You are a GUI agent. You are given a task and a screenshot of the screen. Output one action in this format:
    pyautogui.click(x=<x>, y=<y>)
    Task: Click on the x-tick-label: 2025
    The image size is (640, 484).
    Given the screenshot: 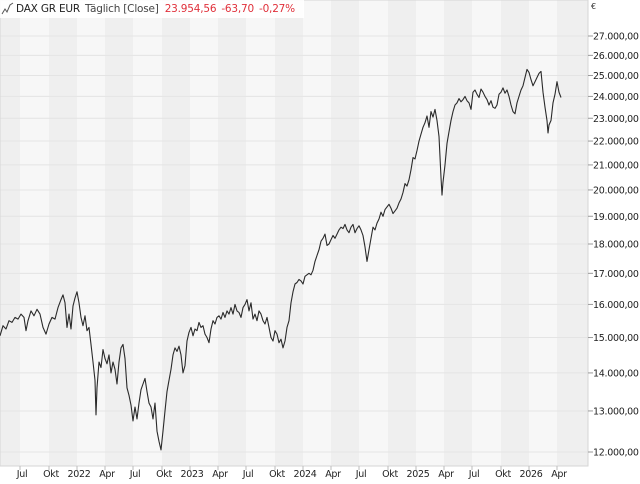 What is the action you would take?
    pyautogui.click(x=418, y=474)
    